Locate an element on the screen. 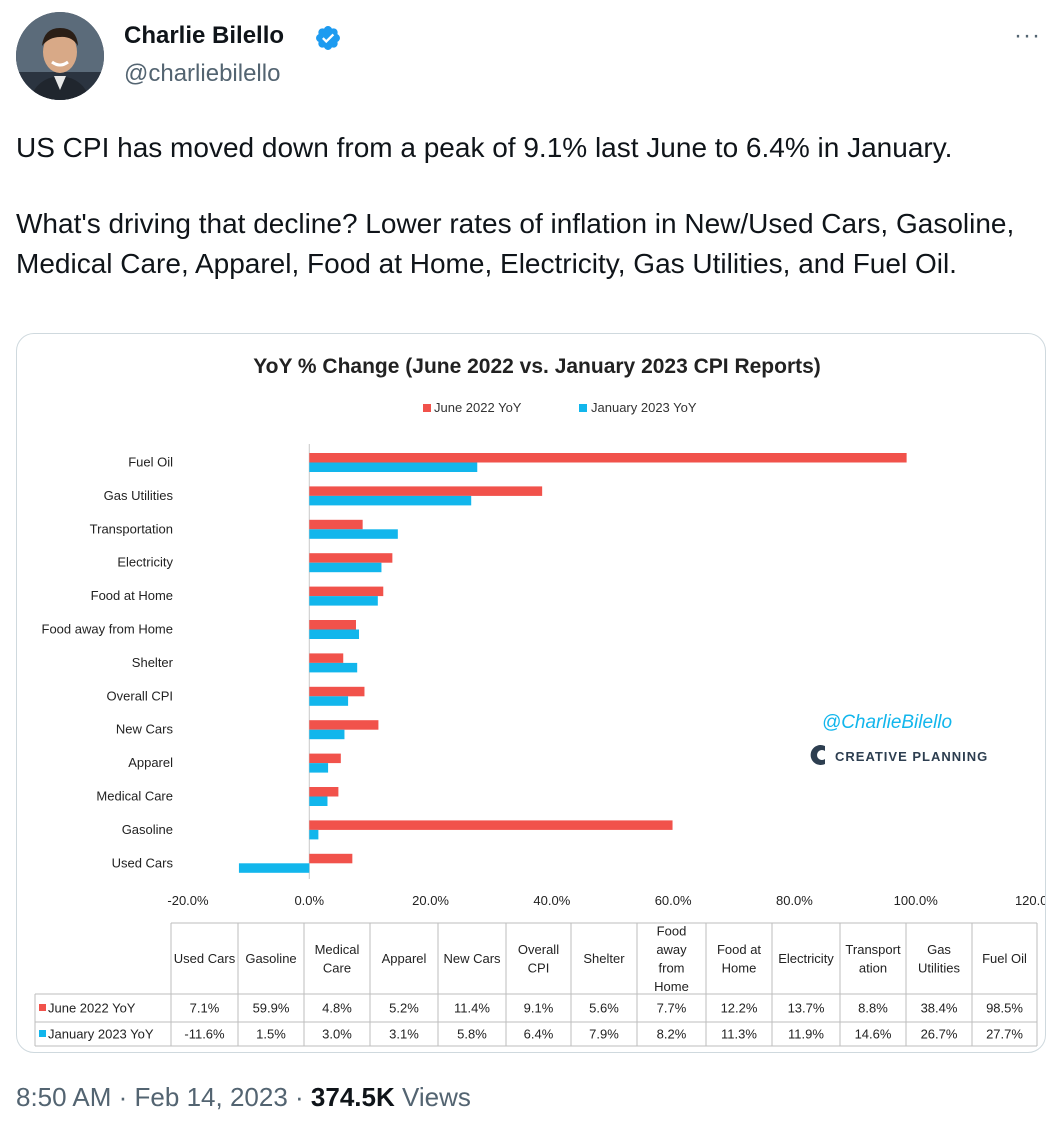  table-cell: 1.5% is located at coordinates (271, 1034).